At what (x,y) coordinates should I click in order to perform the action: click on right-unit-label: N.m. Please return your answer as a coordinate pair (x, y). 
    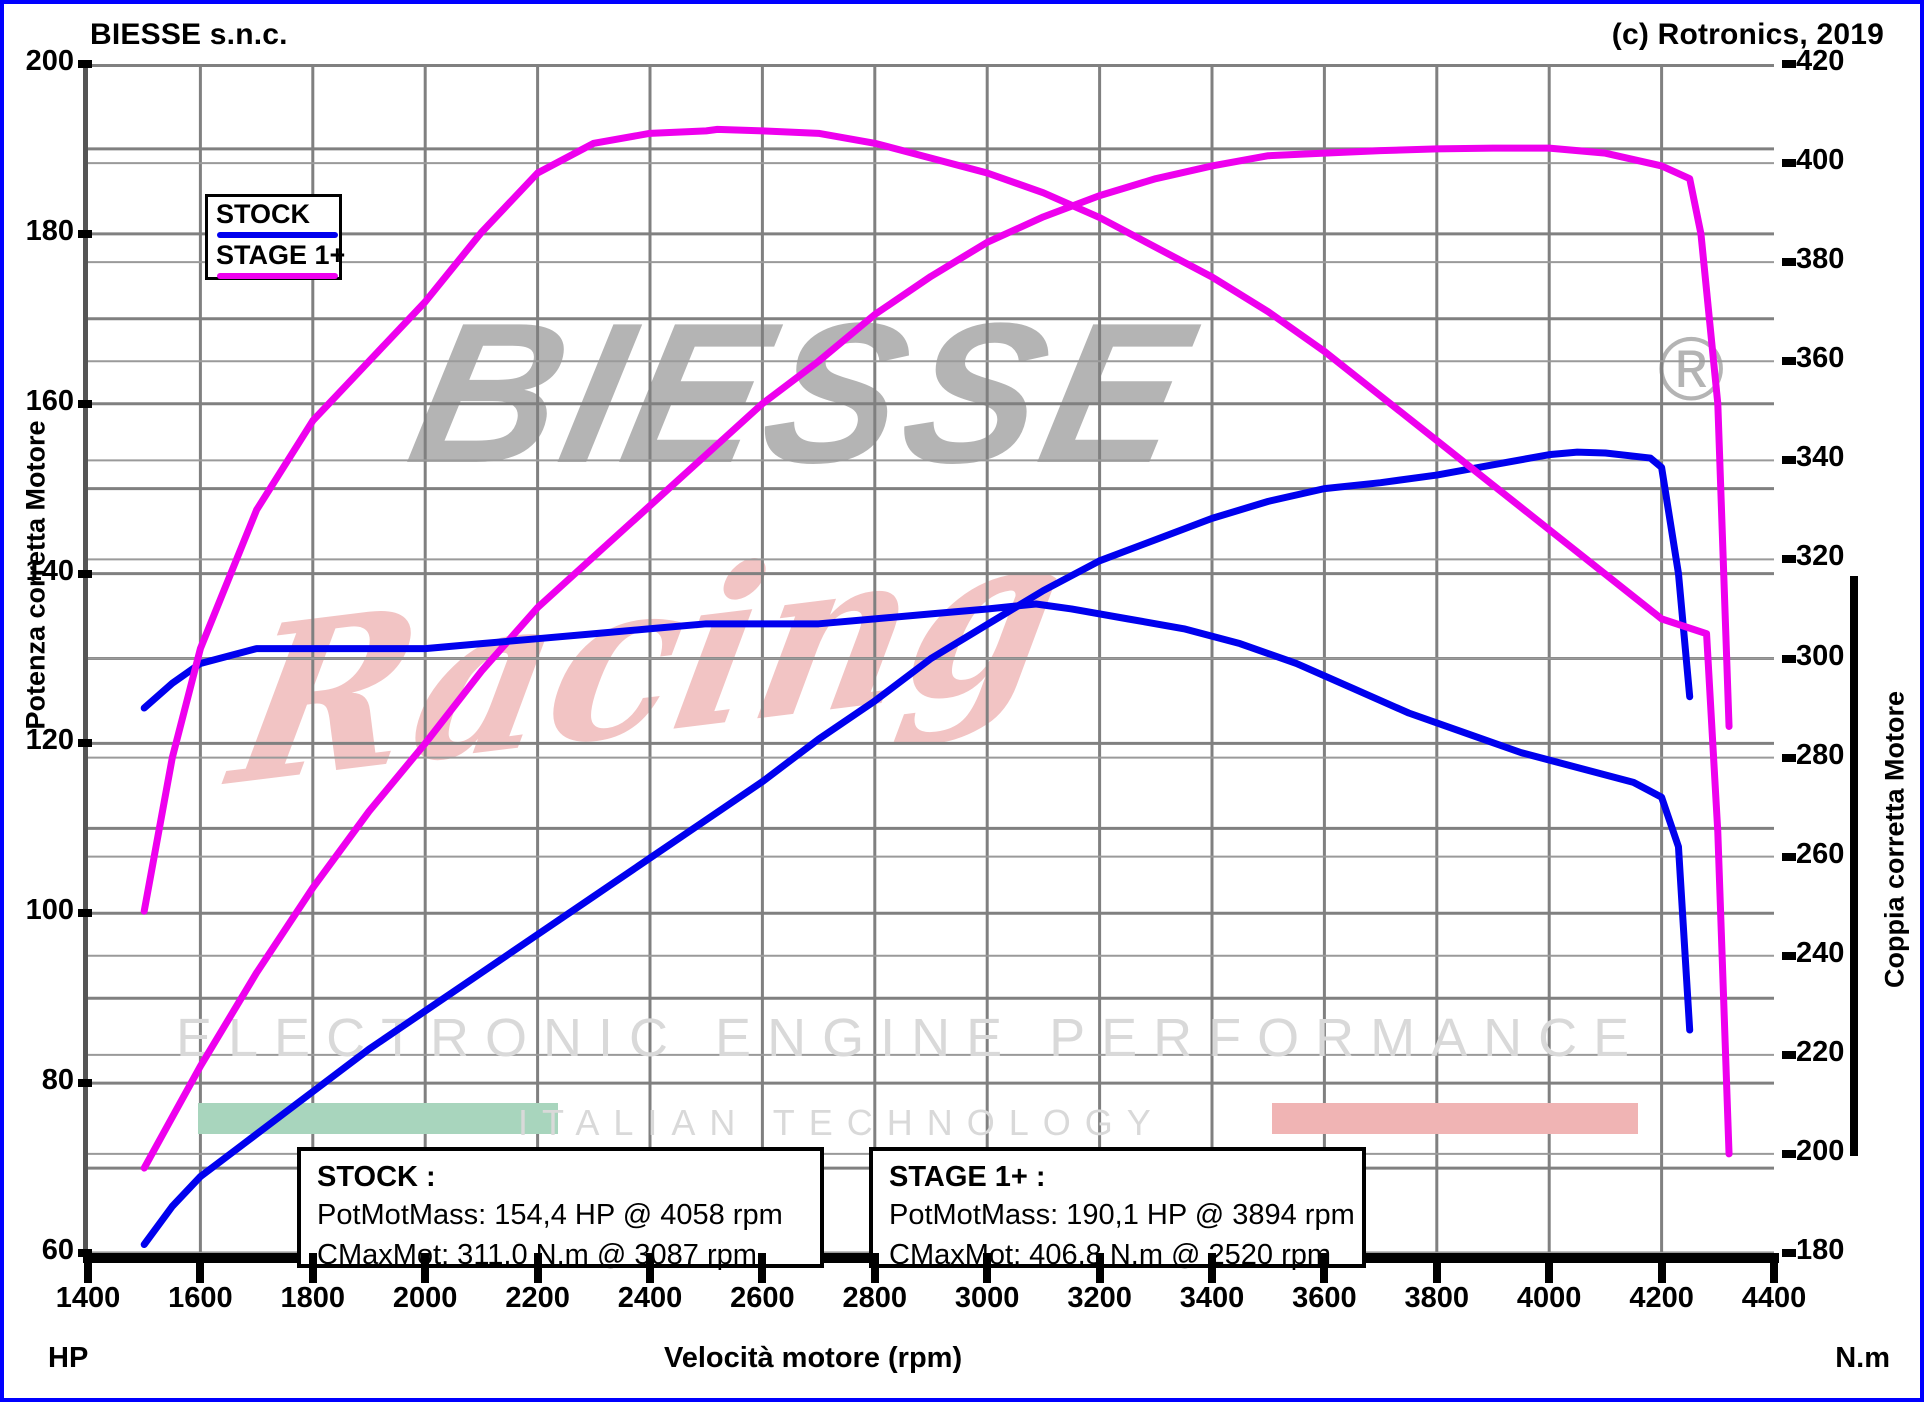
    Looking at the image, I should click on (1862, 1358).